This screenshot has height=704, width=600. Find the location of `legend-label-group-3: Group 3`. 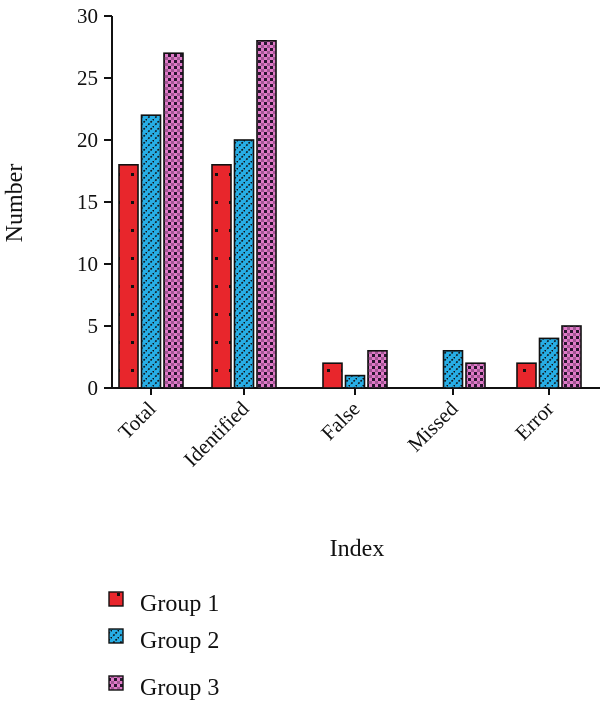

legend-label-group-3: Group 3 is located at coordinates (179, 688).